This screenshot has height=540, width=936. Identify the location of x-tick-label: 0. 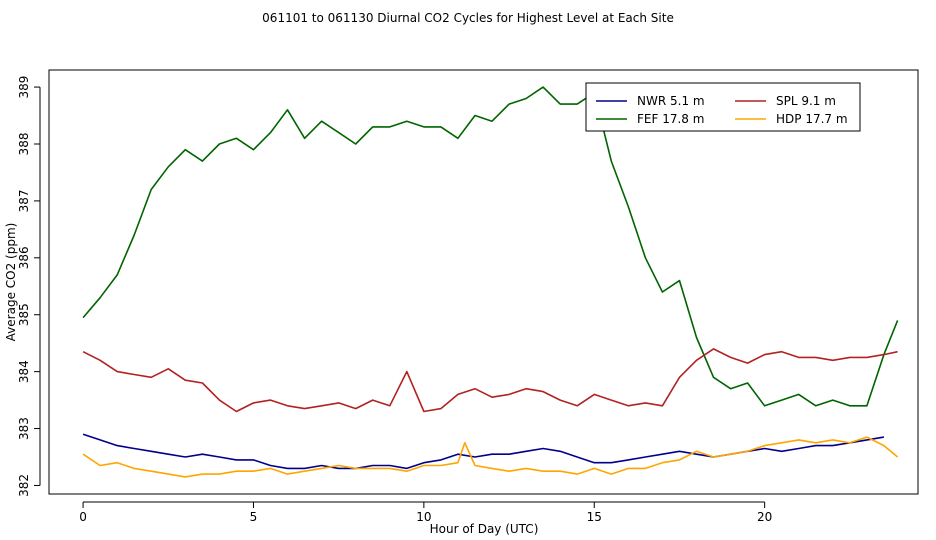
(83, 517).